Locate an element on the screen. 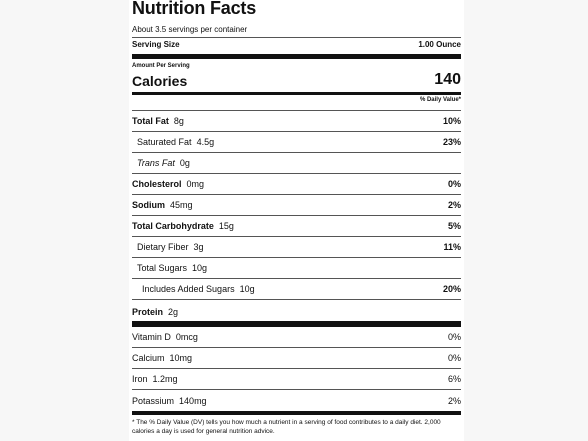 The image size is (588, 441). nutrient-row-sodium: Sodium 45mg 2% is located at coordinates (296, 205).